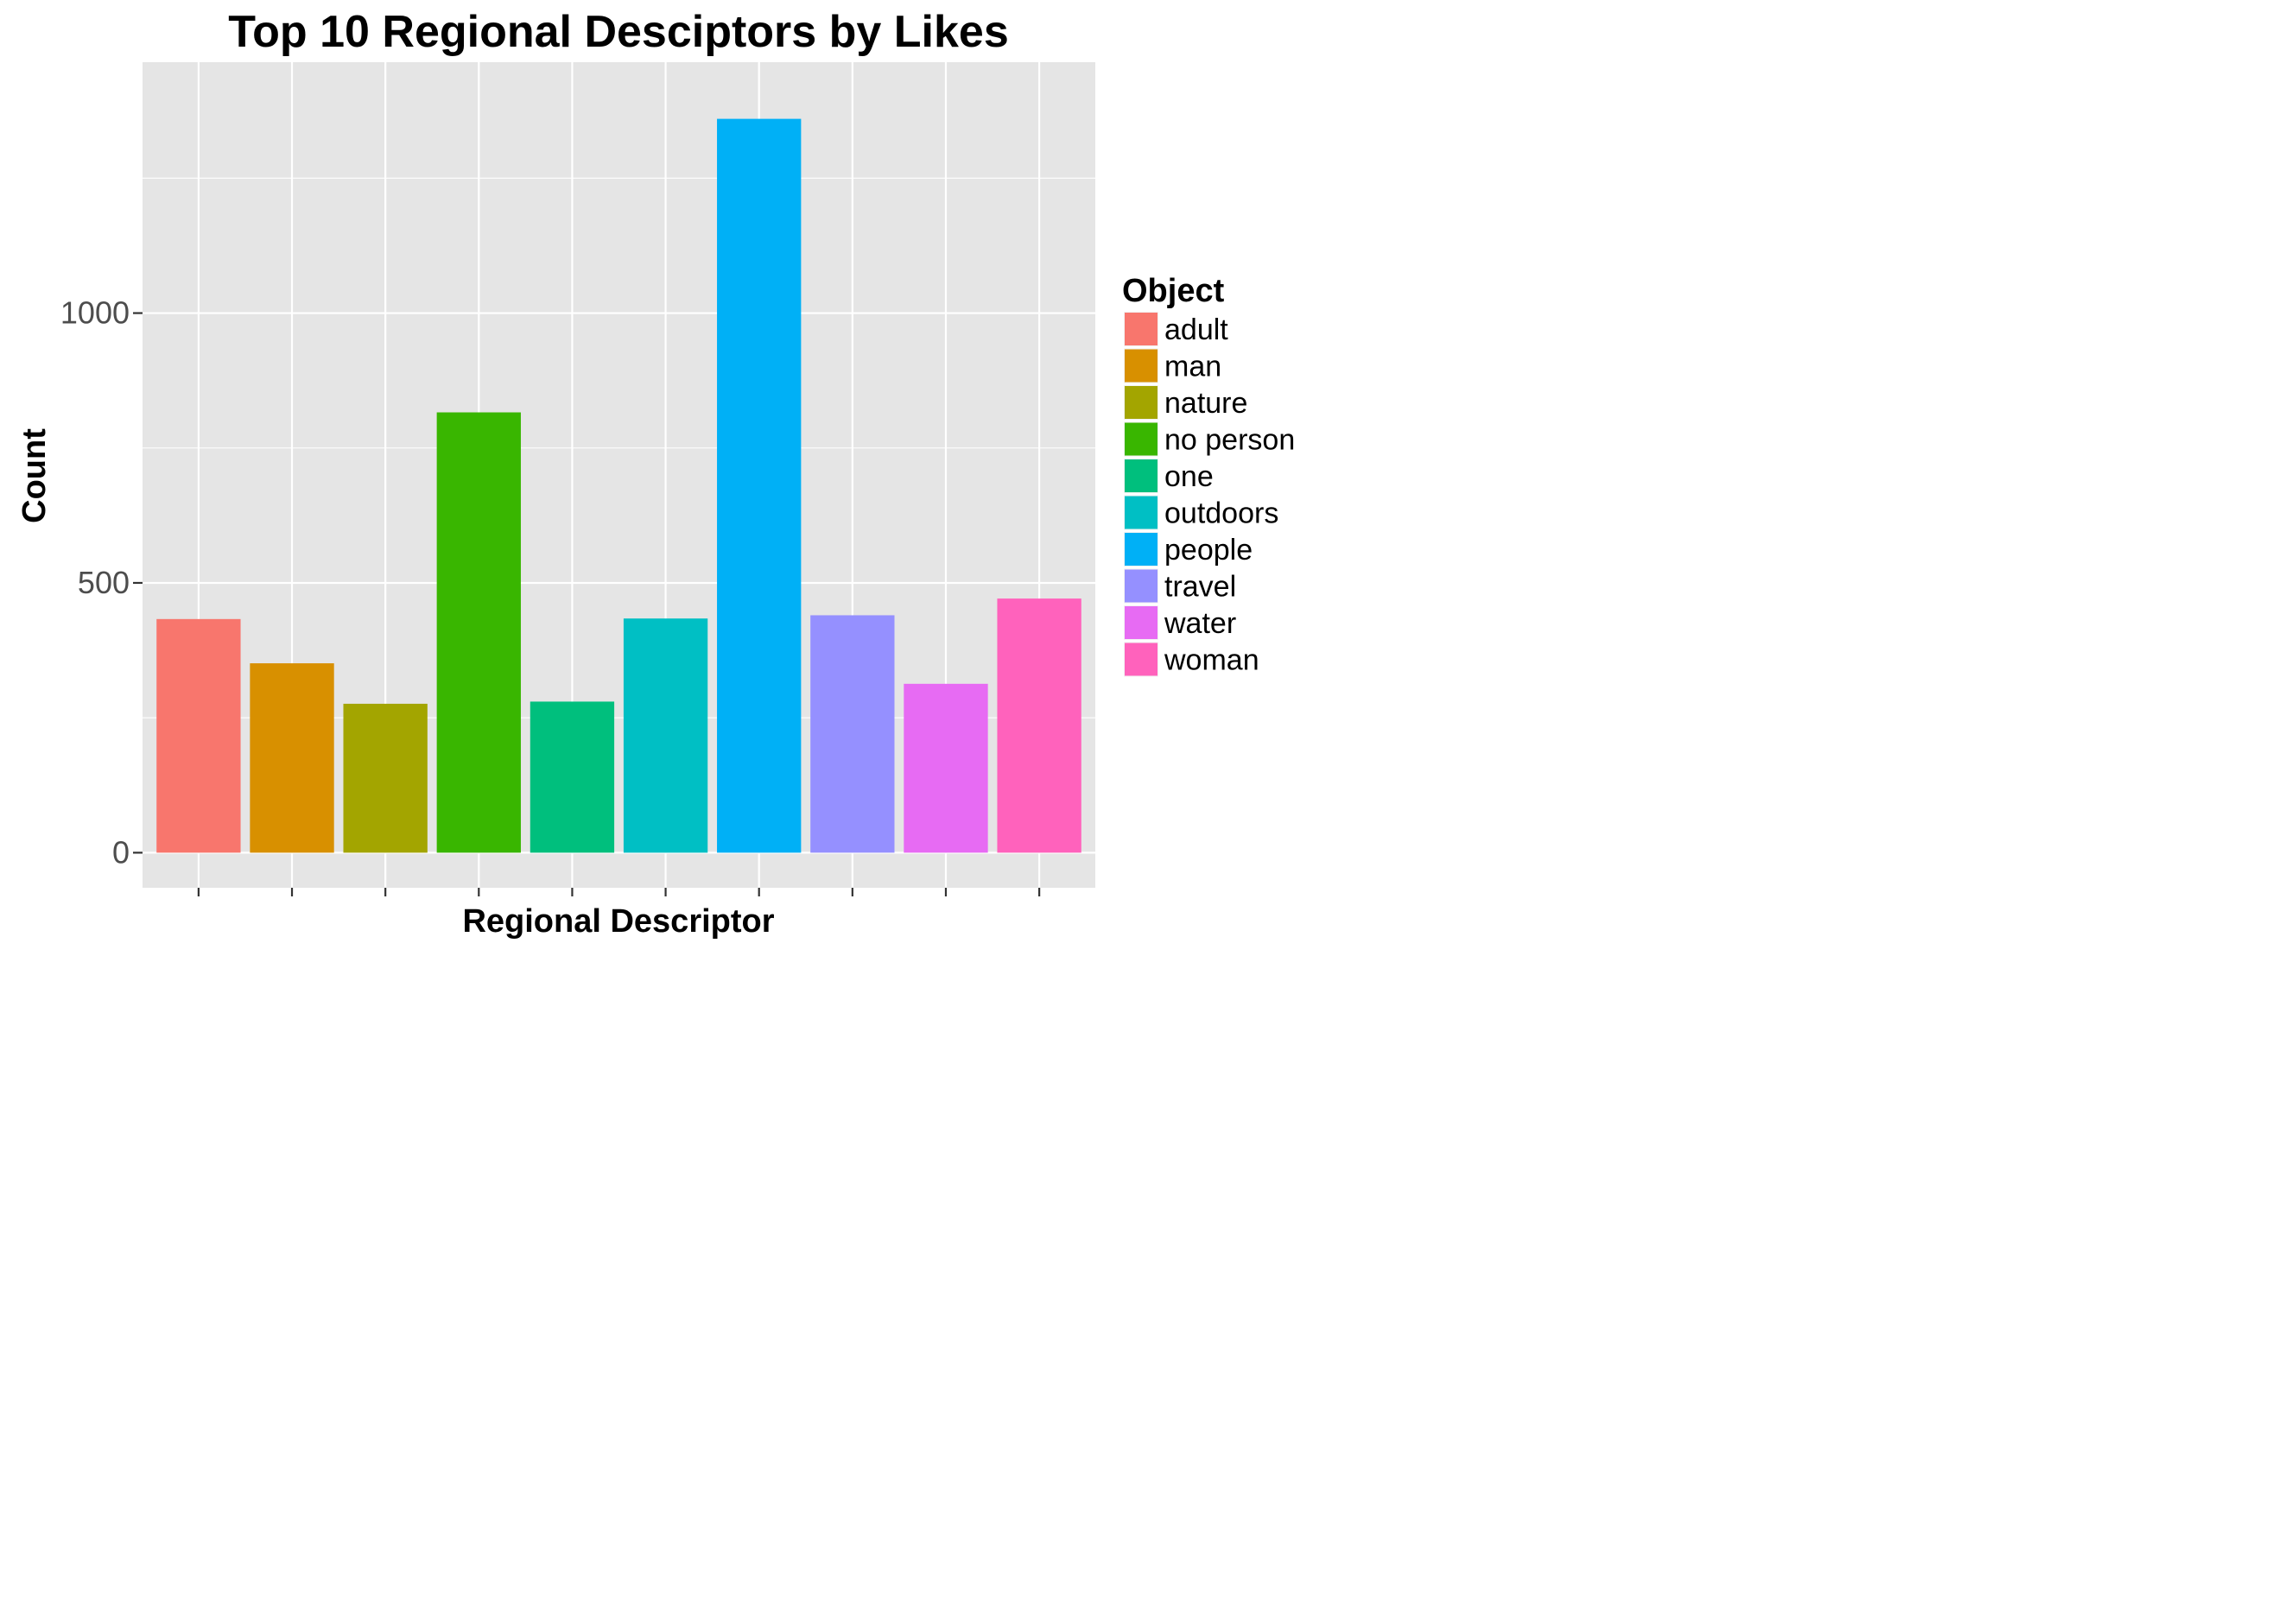 The image size is (2296, 1608). I want to click on legend-label-water: water, so click(1200, 623).